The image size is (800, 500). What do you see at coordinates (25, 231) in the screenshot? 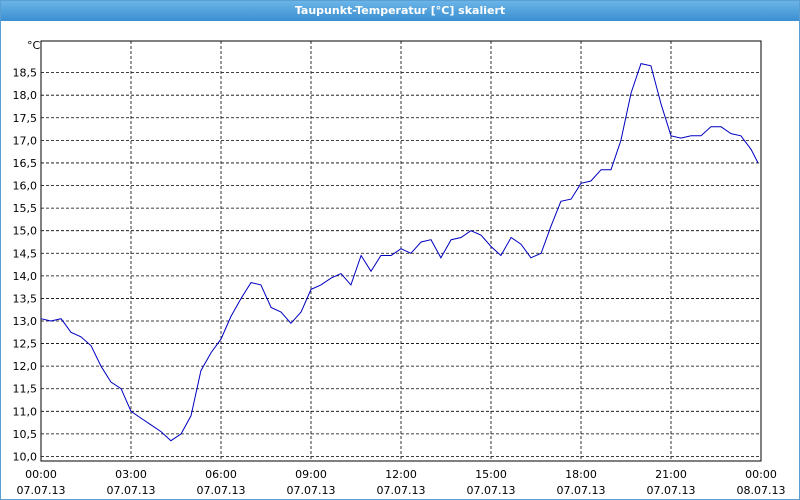
I see `y-tick-label: 15,0` at bounding box center [25, 231].